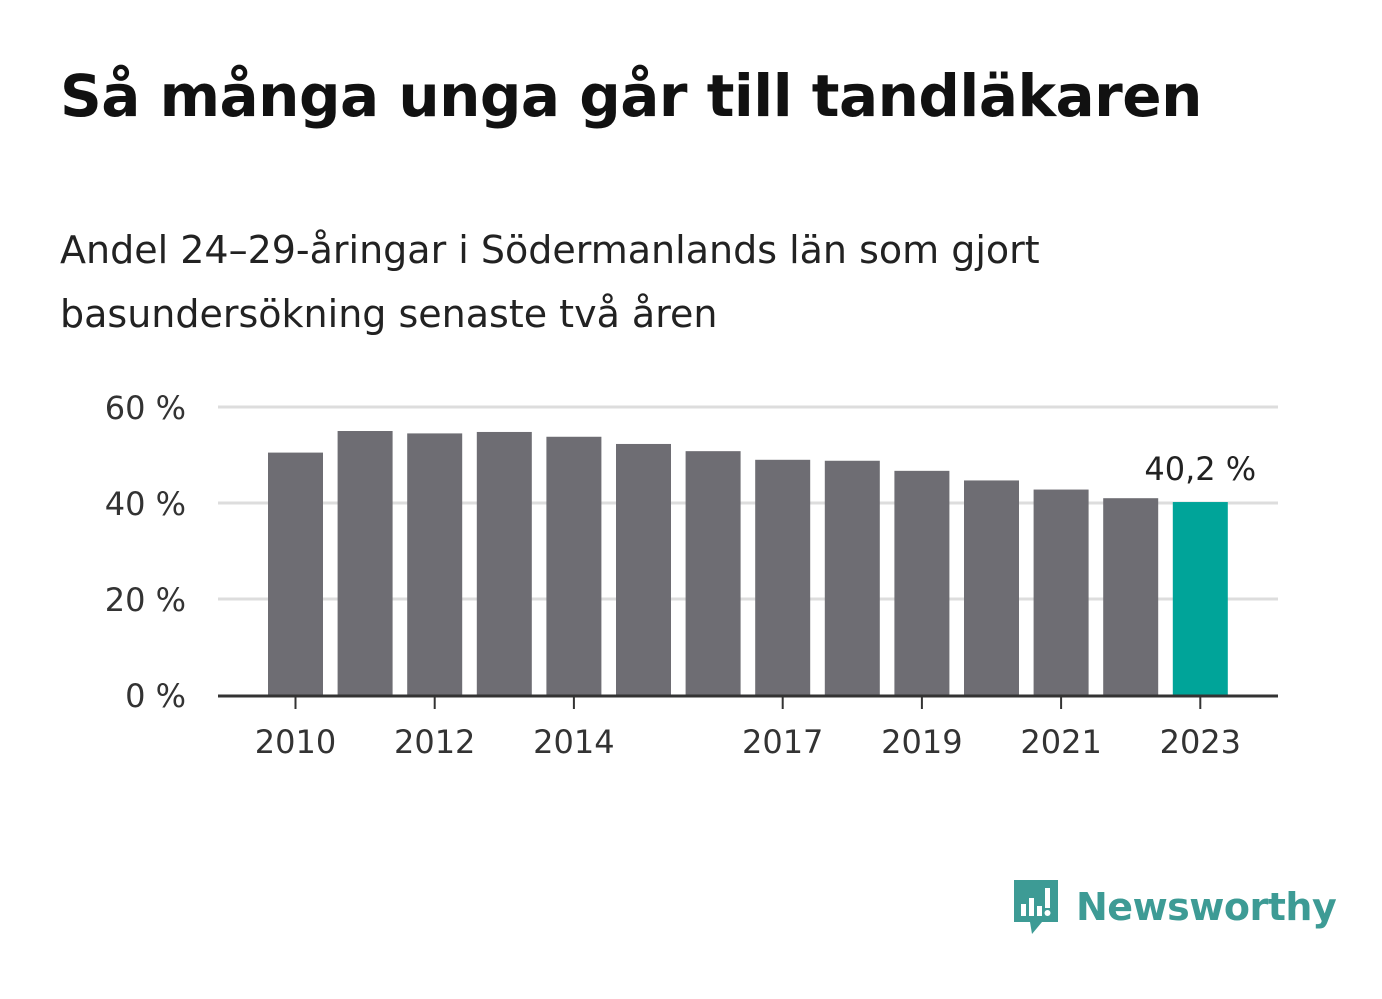  Describe the element at coordinates (631, 96) in the screenshot. I see `chart-title: Så många unga går till tandläkaren` at that location.